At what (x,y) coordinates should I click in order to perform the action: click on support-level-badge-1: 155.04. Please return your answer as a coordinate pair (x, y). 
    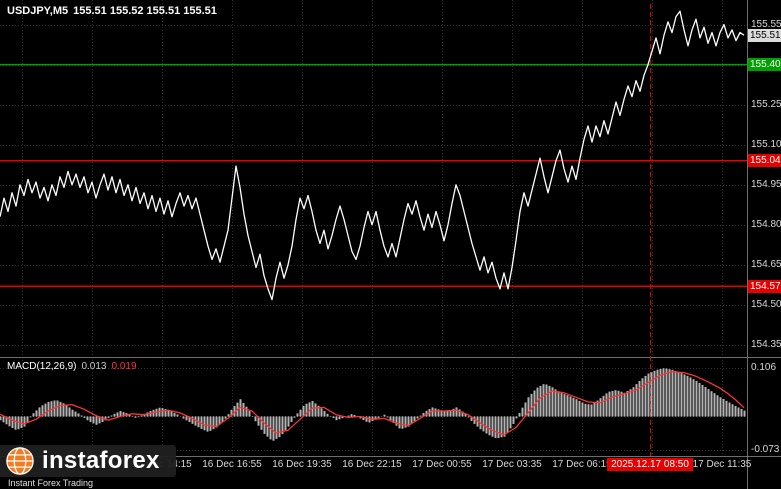
    Looking at the image, I should click on (764, 161).